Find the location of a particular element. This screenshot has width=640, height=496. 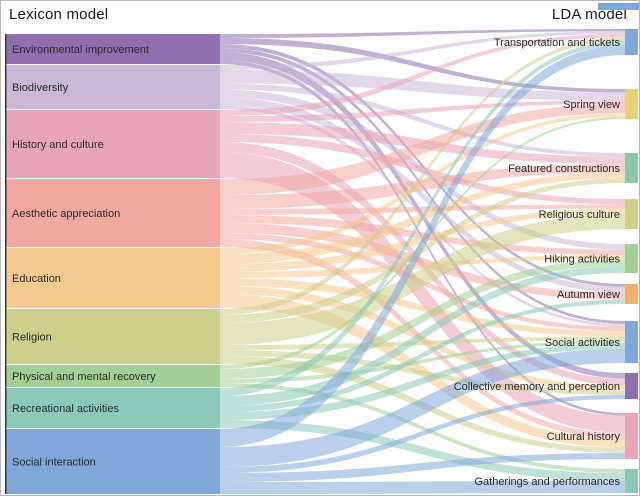

right-model-title: LDA model is located at coordinates (589, 14).